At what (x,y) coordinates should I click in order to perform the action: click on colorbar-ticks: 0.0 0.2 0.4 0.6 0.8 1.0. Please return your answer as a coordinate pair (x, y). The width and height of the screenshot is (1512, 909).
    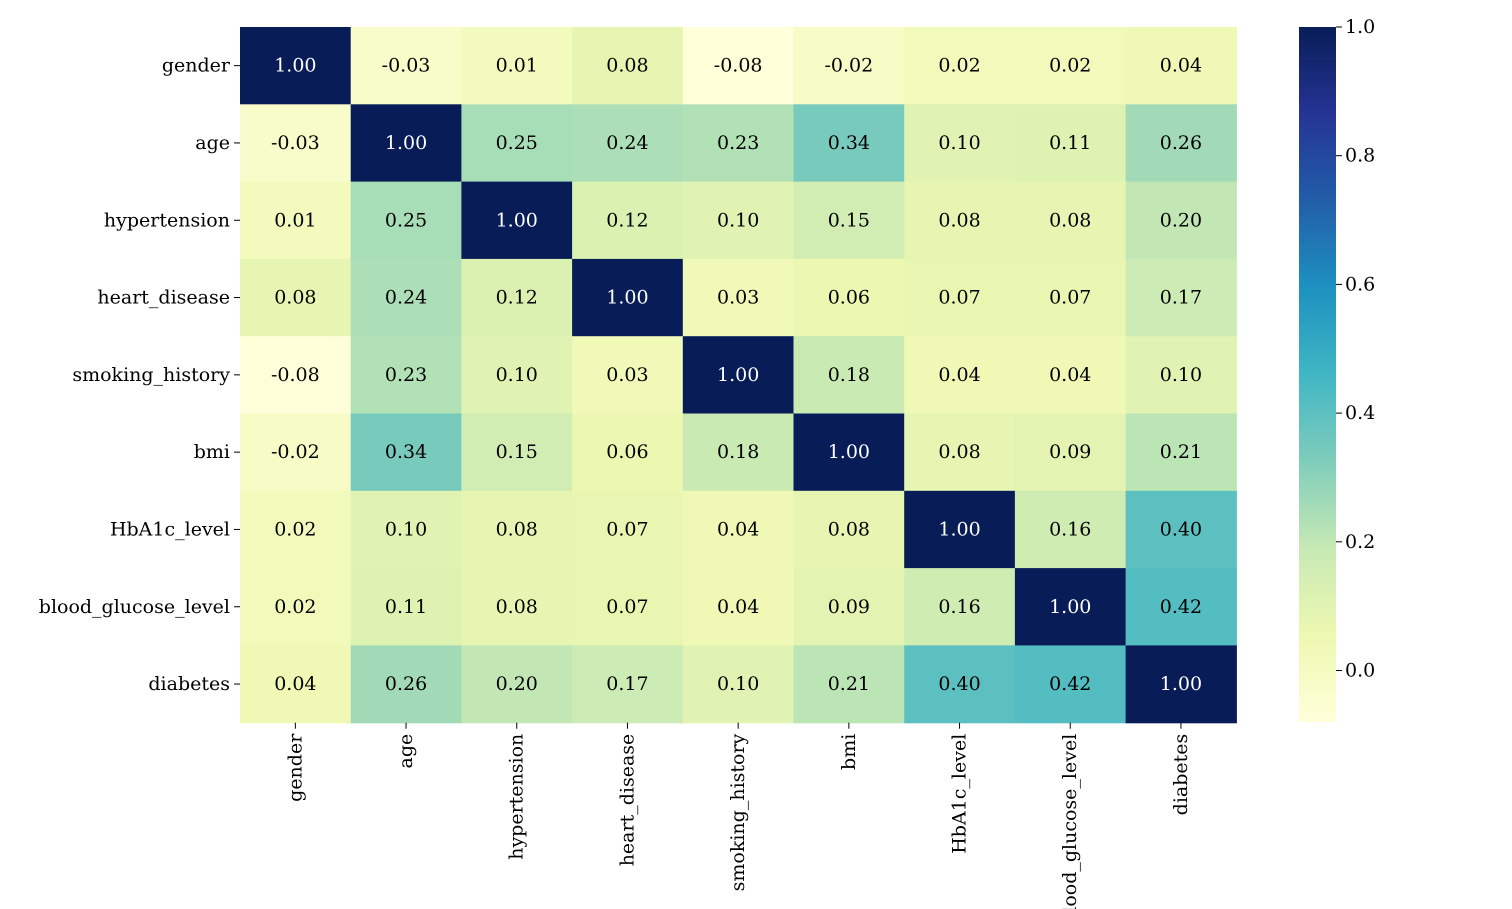
    Looking at the image, I should click on (1355, 349).